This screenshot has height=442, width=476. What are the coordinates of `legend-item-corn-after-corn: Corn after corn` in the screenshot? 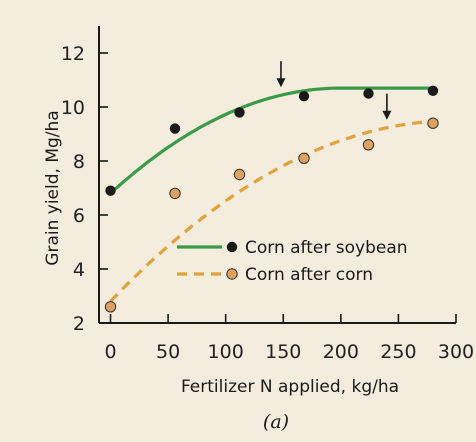 It's located at (275, 275).